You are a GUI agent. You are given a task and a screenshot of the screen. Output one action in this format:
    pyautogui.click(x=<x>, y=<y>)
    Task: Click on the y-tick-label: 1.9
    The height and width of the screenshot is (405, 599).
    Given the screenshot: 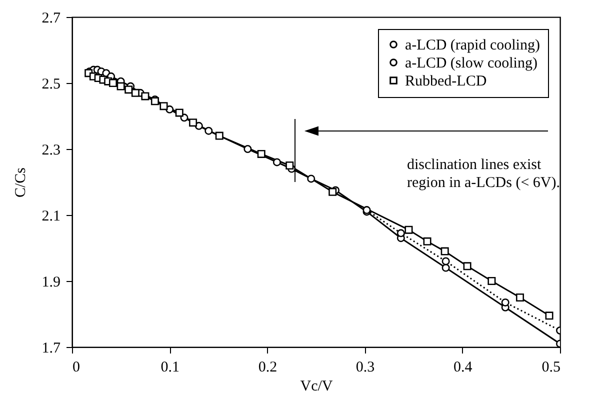 What is the action you would take?
    pyautogui.click(x=51, y=282)
    